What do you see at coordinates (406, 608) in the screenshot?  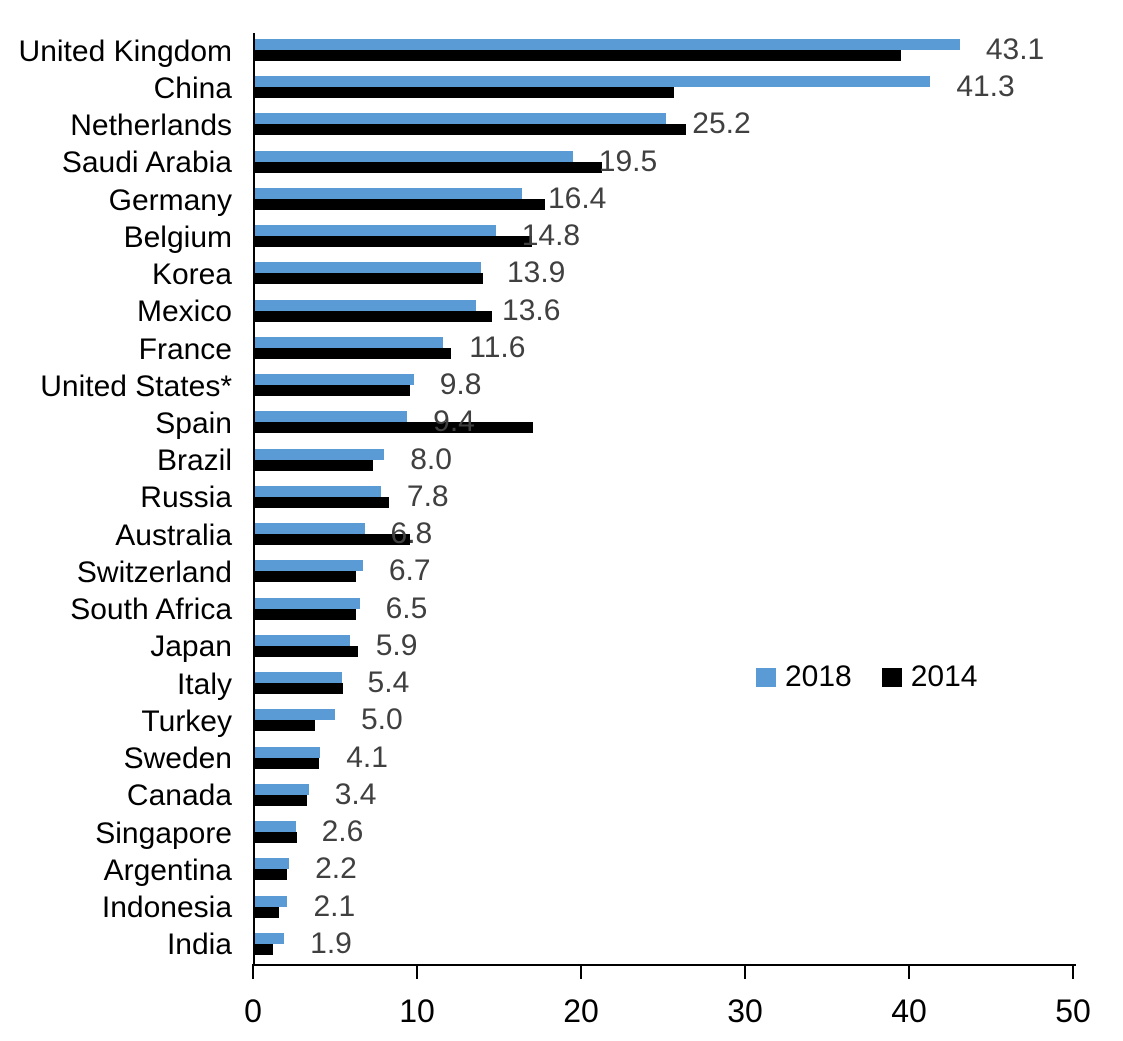 I see `value-label: 6.5` at bounding box center [406, 608].